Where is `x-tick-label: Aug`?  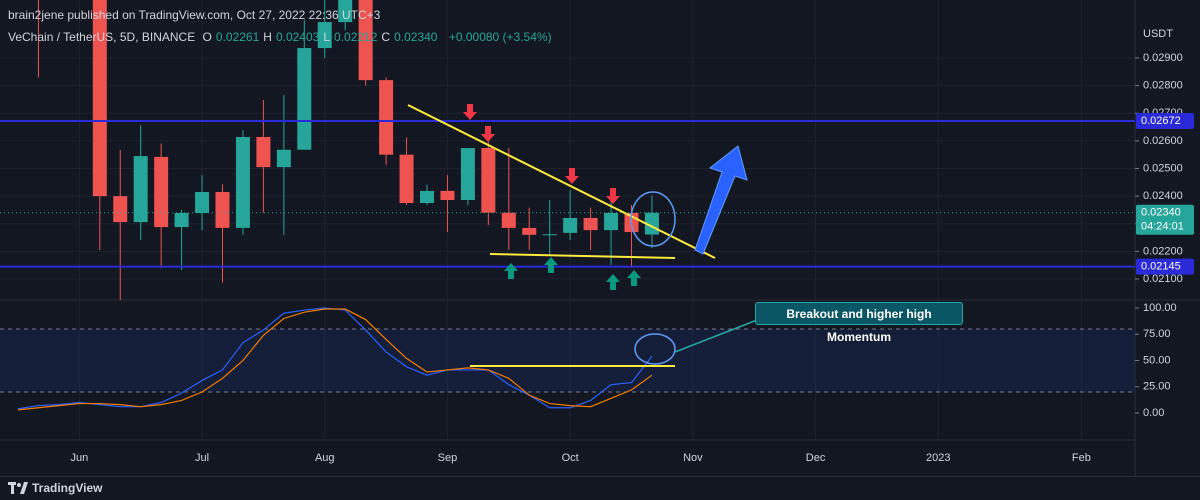
x-tick-label: Aug is located at coordinates (325, 458).